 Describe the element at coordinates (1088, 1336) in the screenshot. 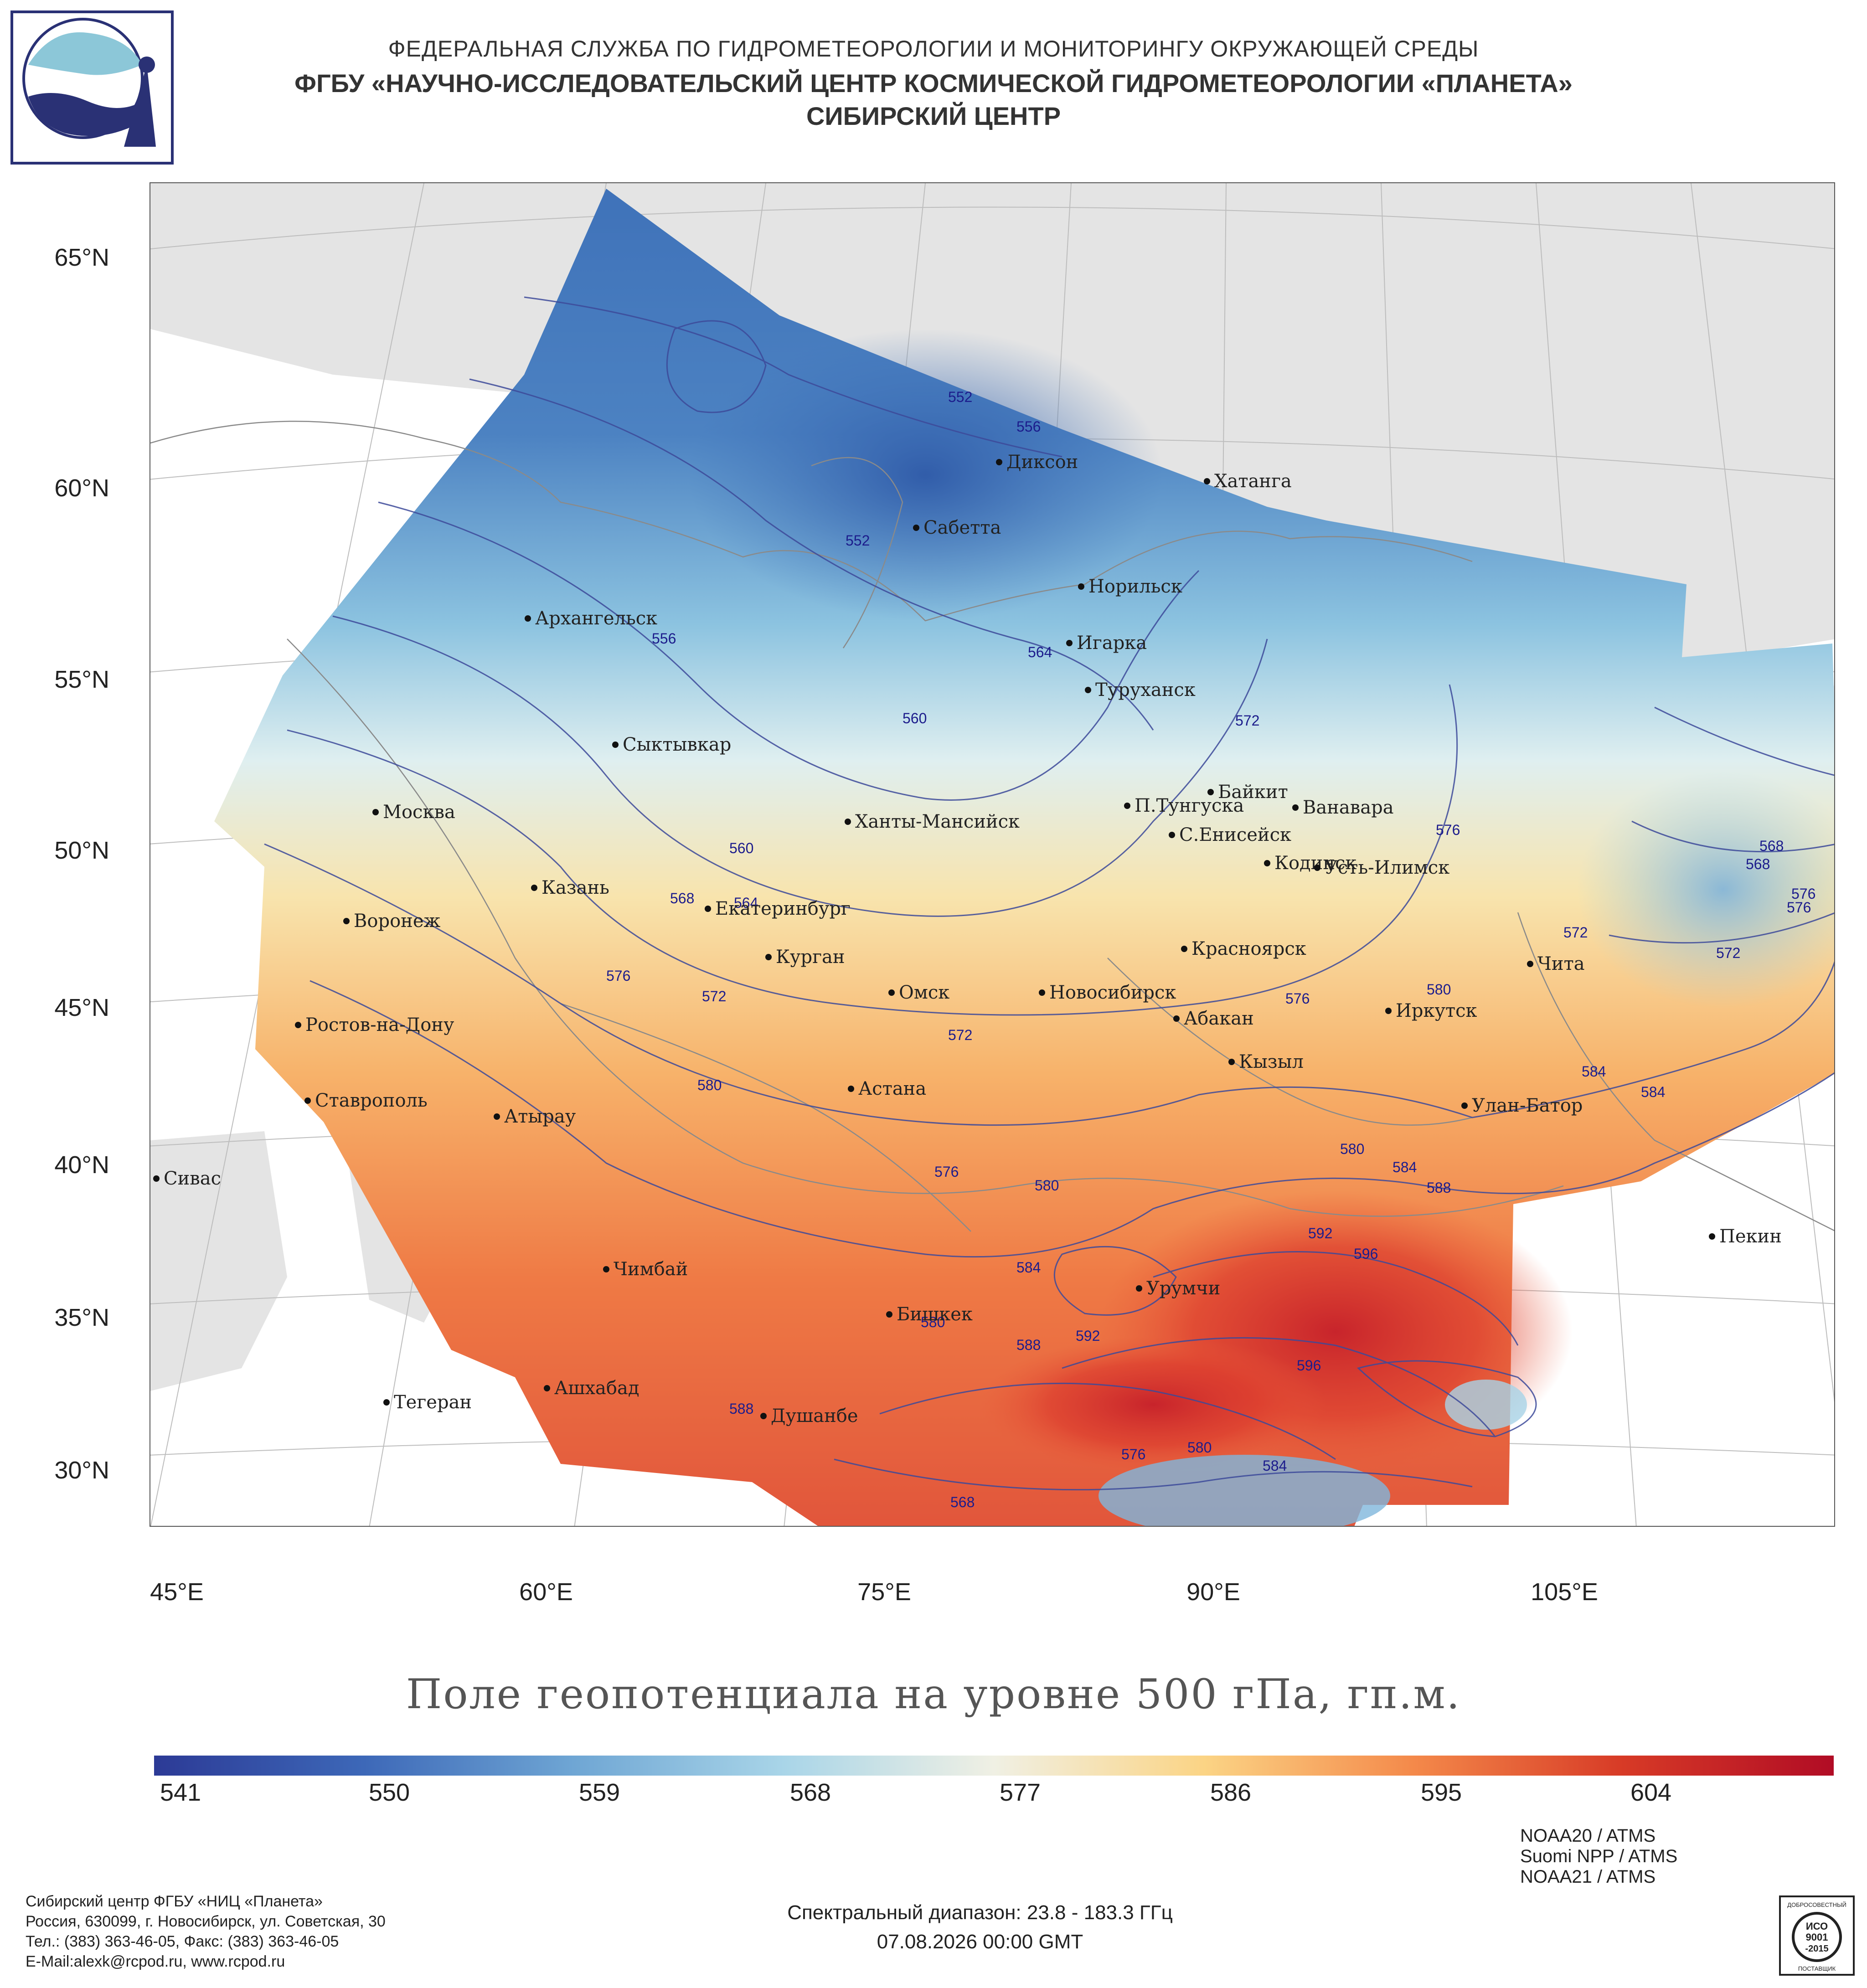

I see `isoline-label: 592` at that location.